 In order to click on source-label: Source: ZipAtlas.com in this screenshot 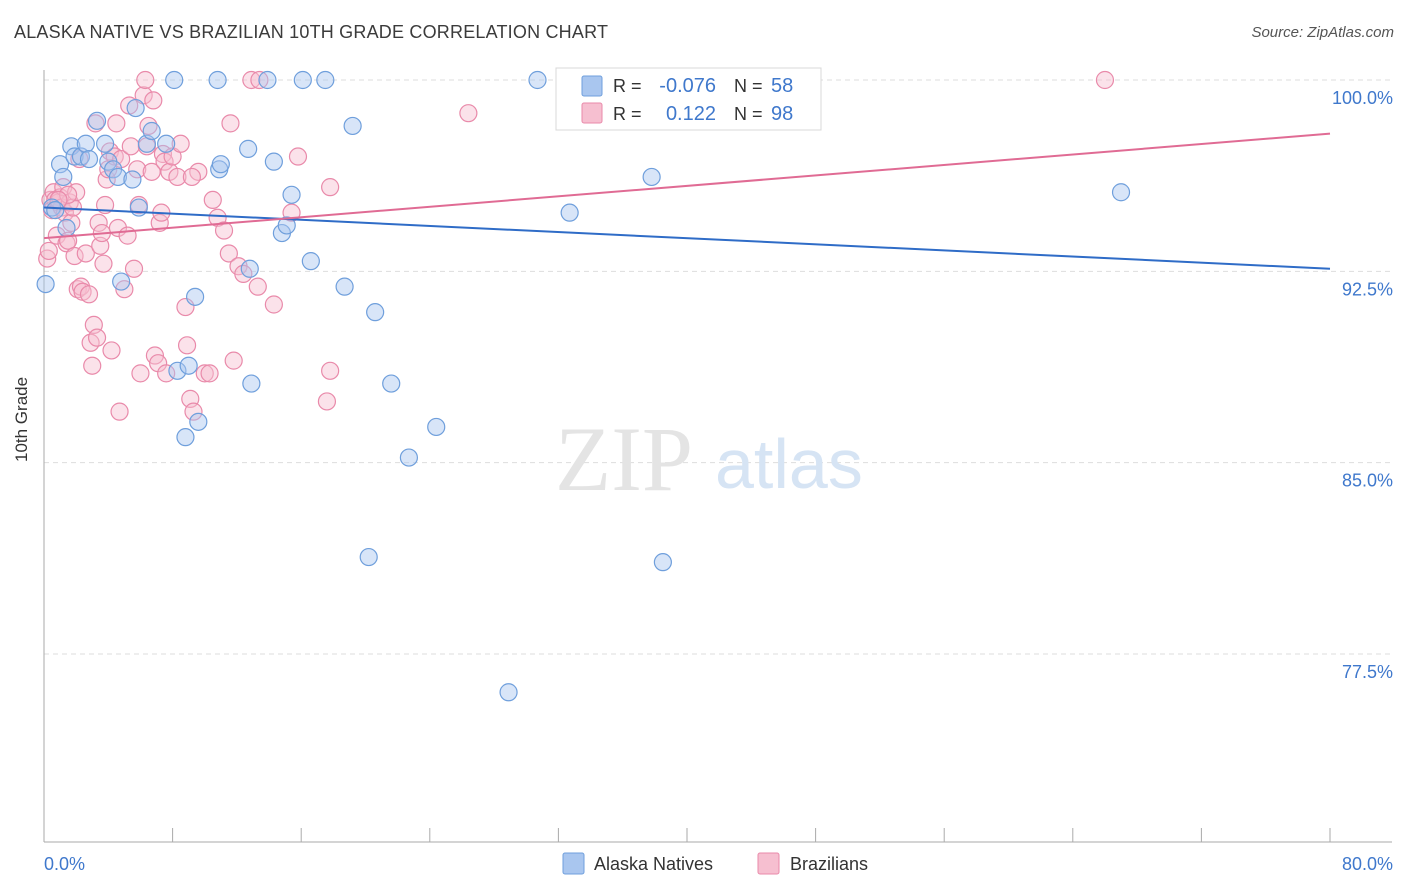, I will do `click(1322, 32)`.